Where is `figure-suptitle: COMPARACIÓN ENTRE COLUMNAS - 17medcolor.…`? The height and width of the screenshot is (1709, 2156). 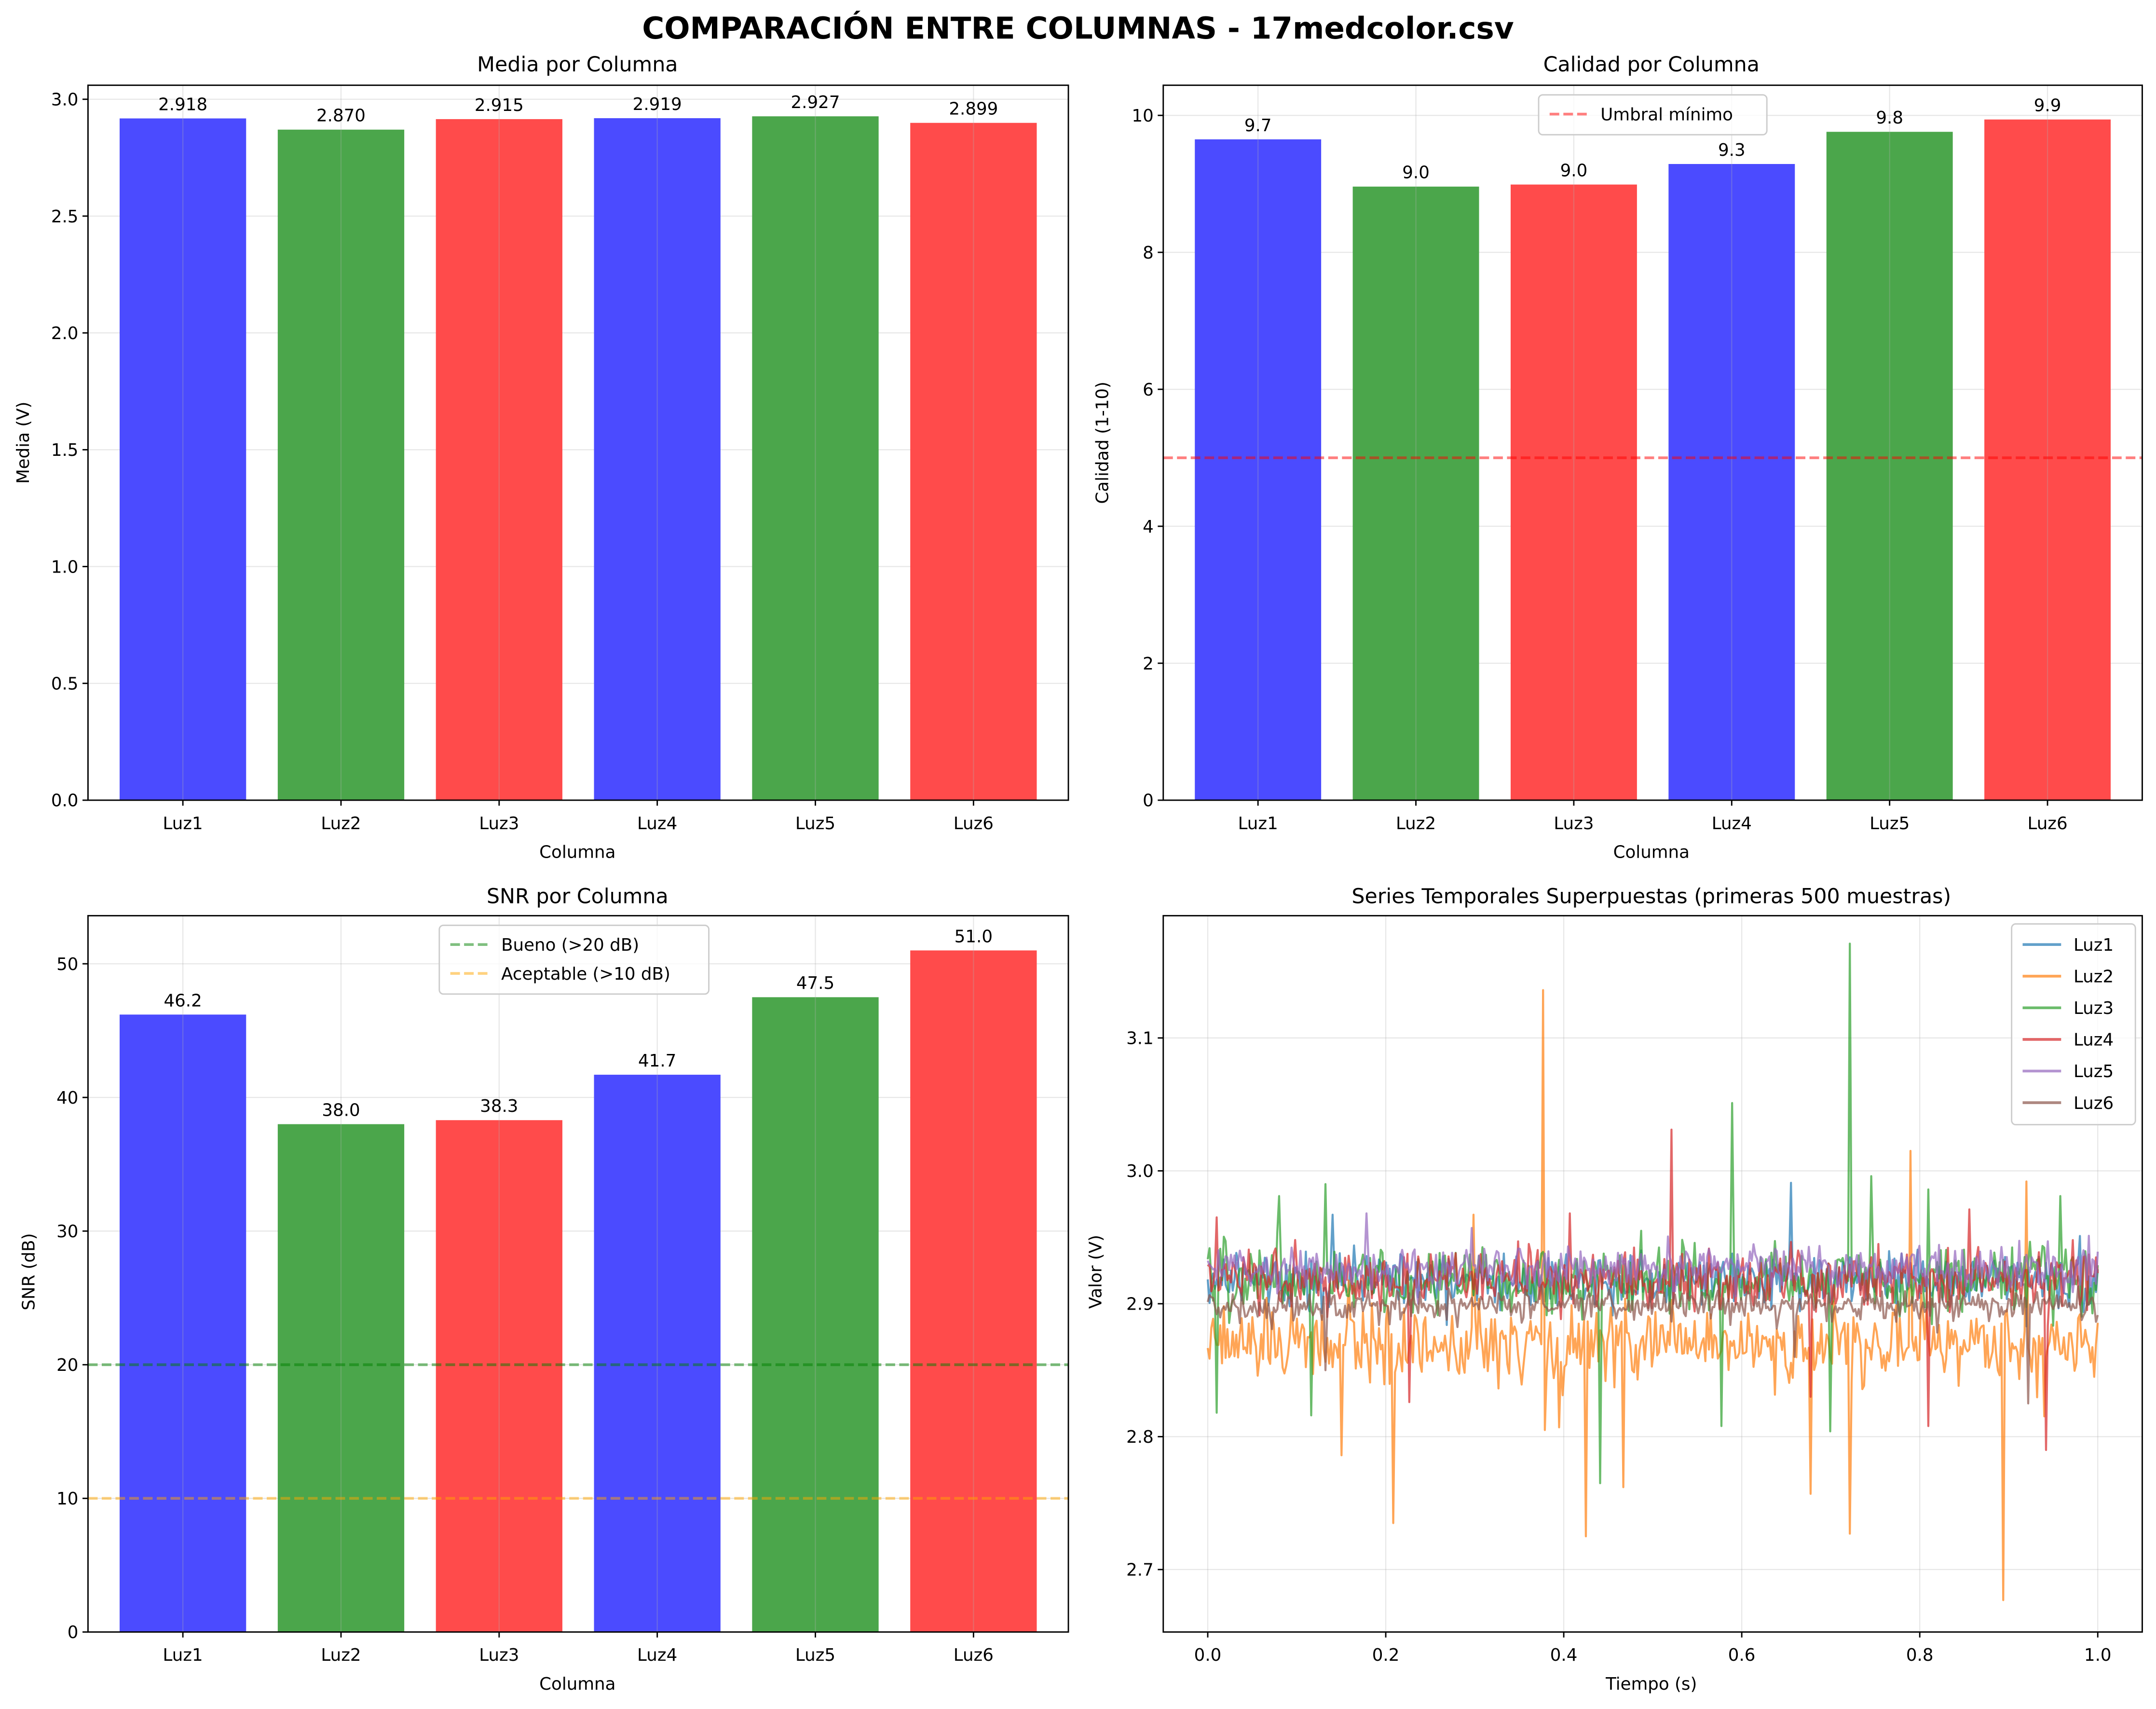
figure-suptitle: COMPARACIÓN ENTRE COLUMNAS - 17medcolor.… is located at coordinates (1078, 28).